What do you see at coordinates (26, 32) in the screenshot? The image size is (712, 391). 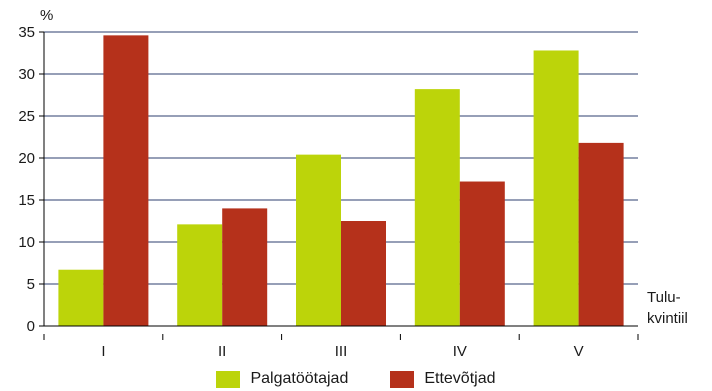 I see `y-tick-label-35: 35` at bounding box center [26, 32].